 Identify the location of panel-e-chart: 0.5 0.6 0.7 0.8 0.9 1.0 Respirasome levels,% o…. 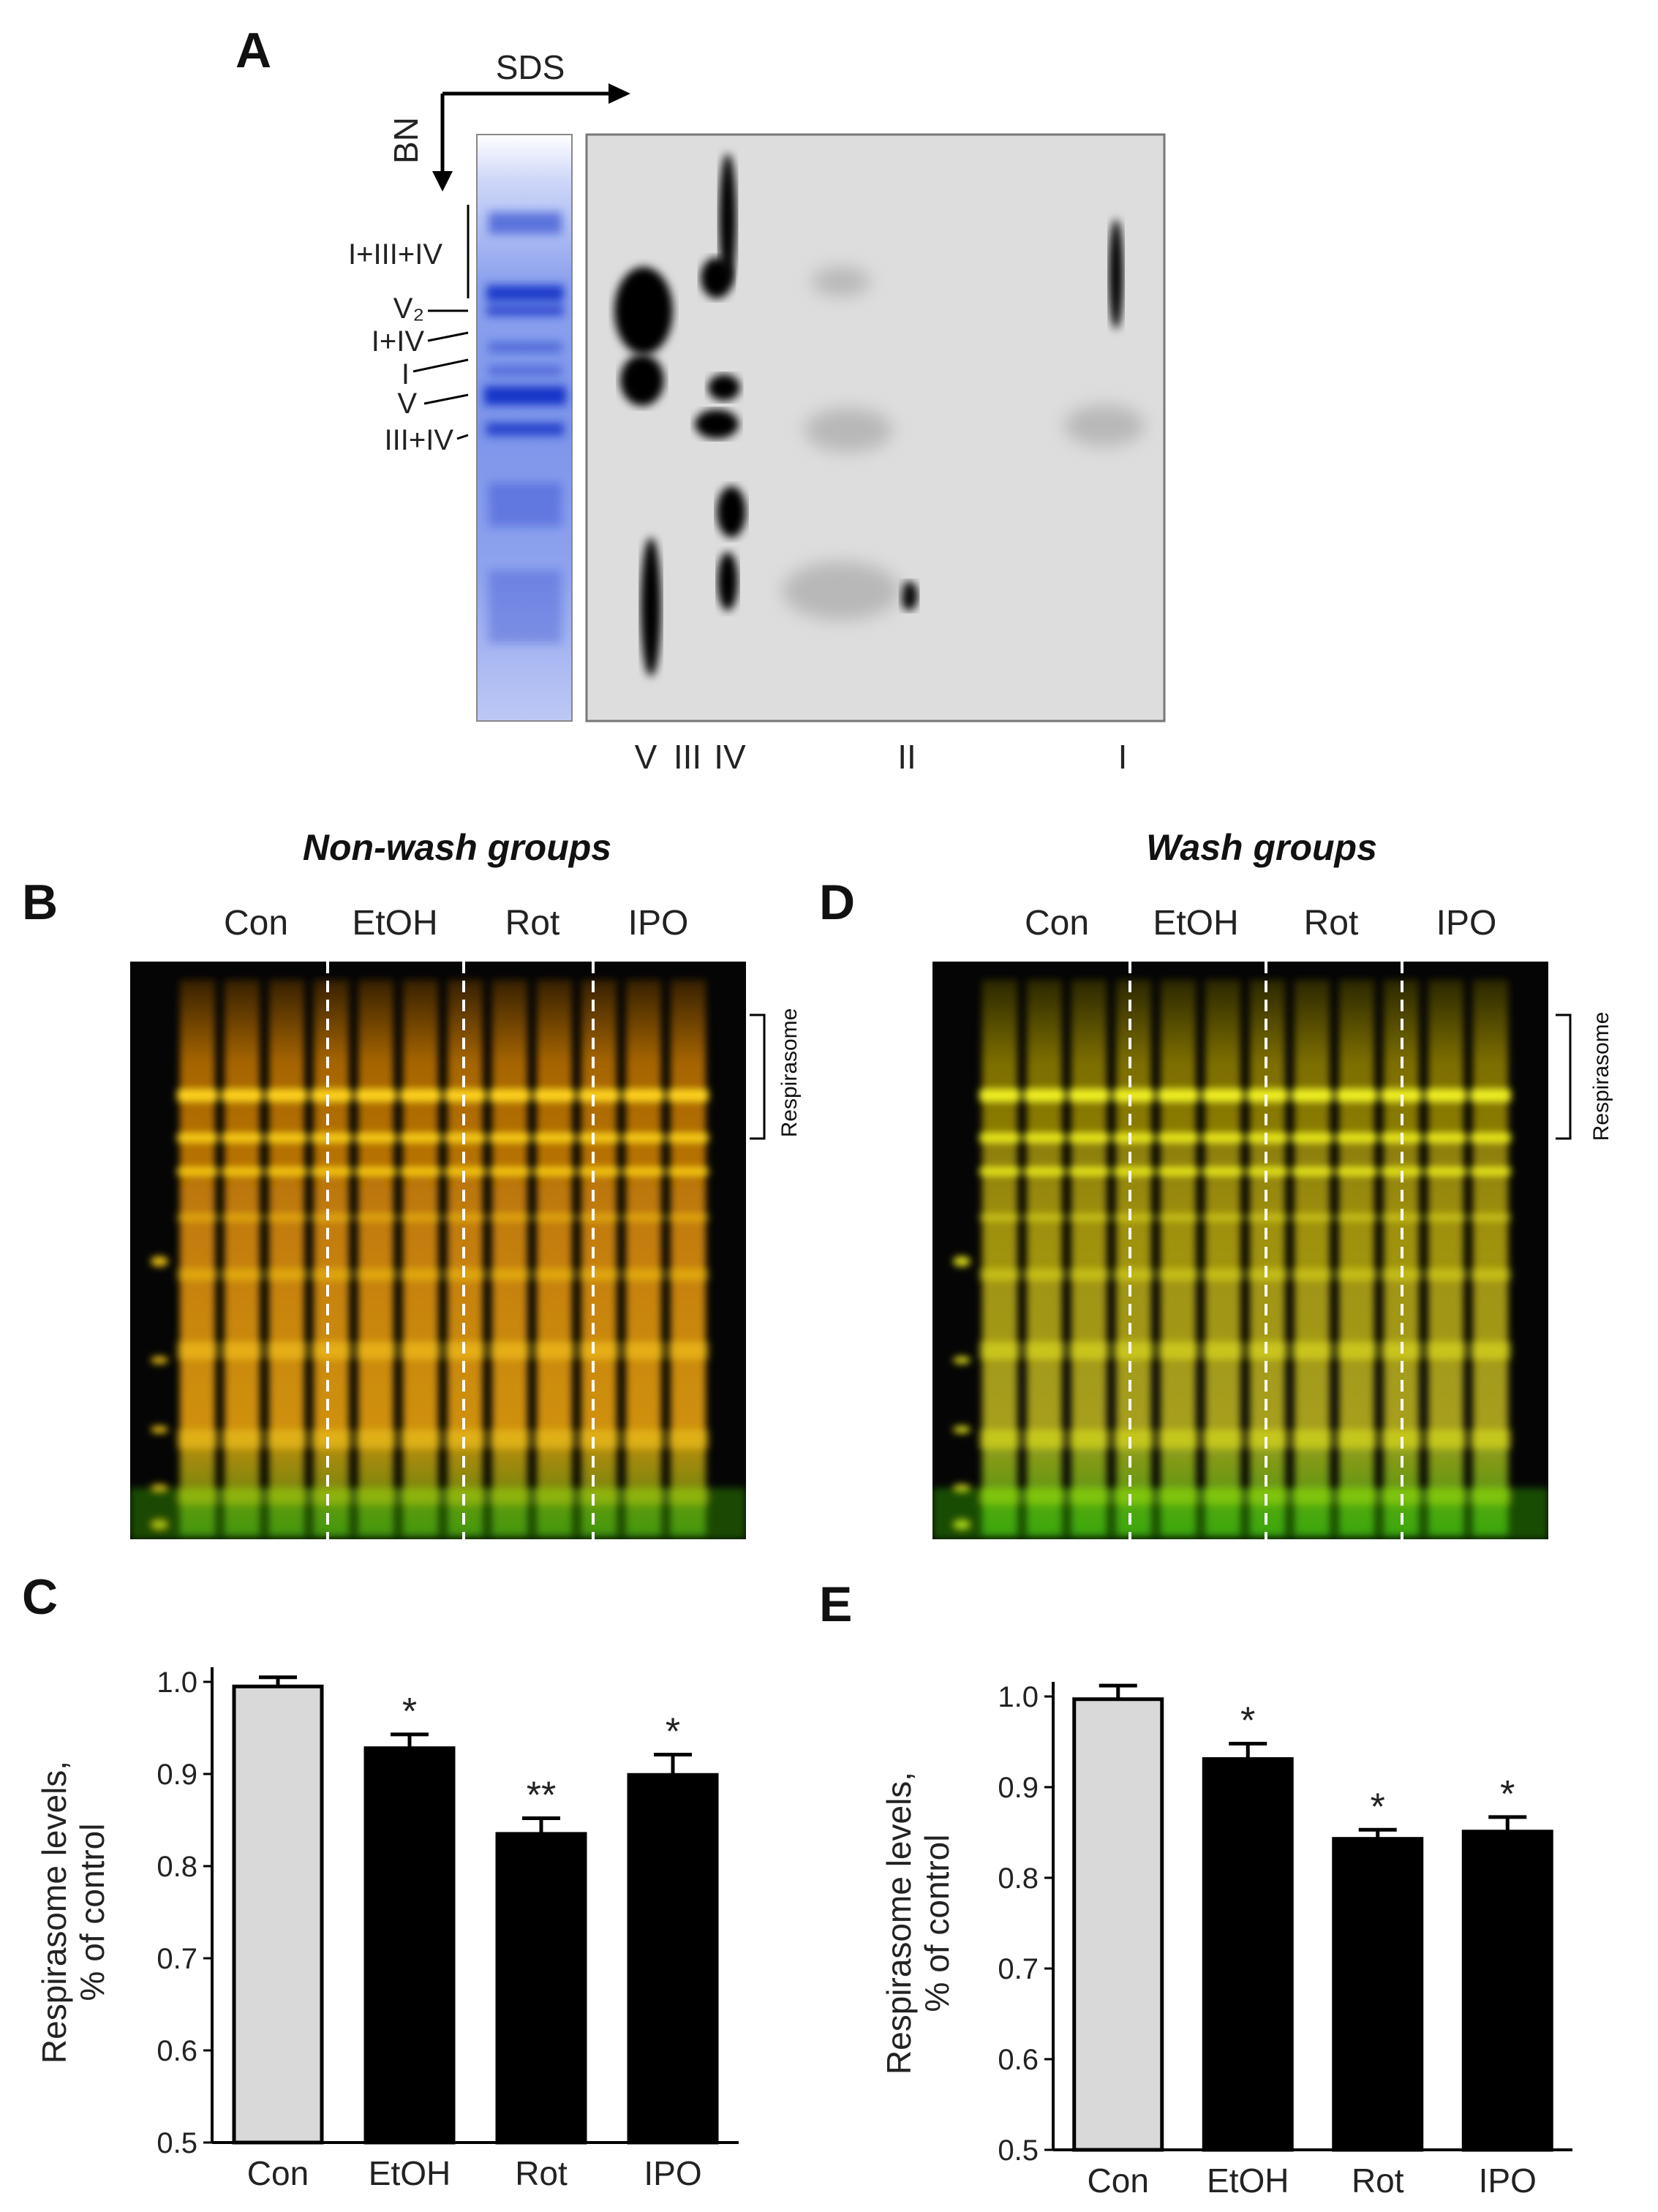
(1226, 1940).